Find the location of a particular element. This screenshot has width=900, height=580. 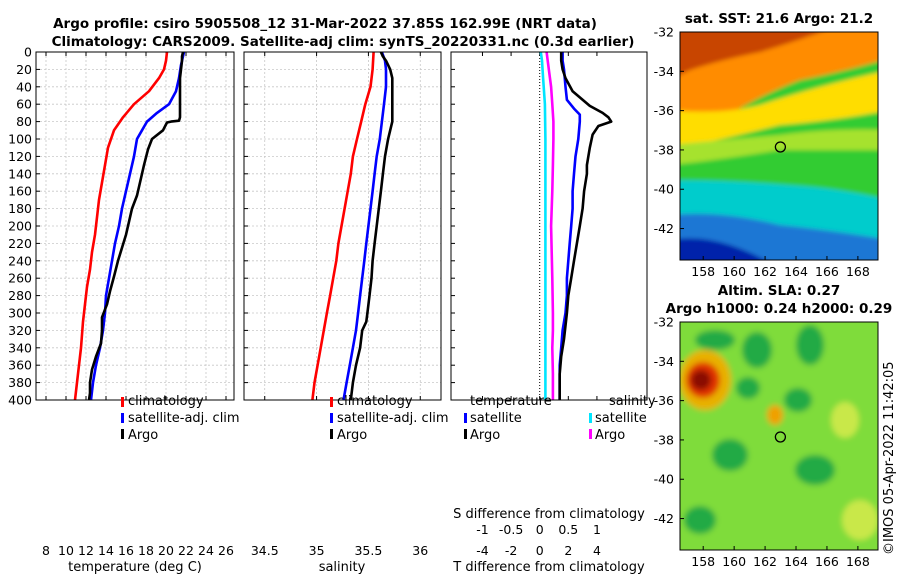

y-tick-label: 20 is located at coordinates (24, 69).